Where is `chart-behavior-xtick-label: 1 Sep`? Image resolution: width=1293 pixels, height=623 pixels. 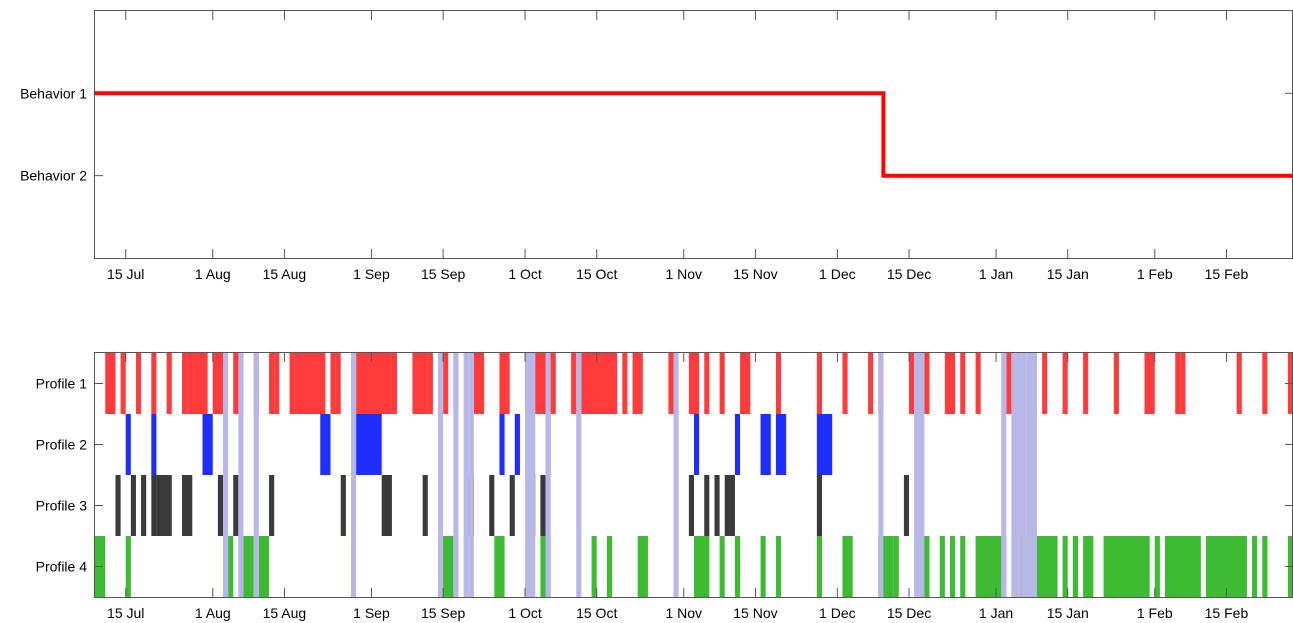
chart-behavior-xtick-label: 1 Sep is located at coordinates (371, 274).